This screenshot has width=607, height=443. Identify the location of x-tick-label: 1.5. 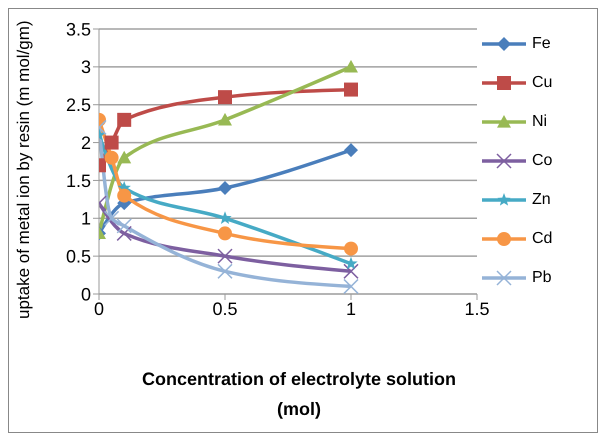
(477, 308).